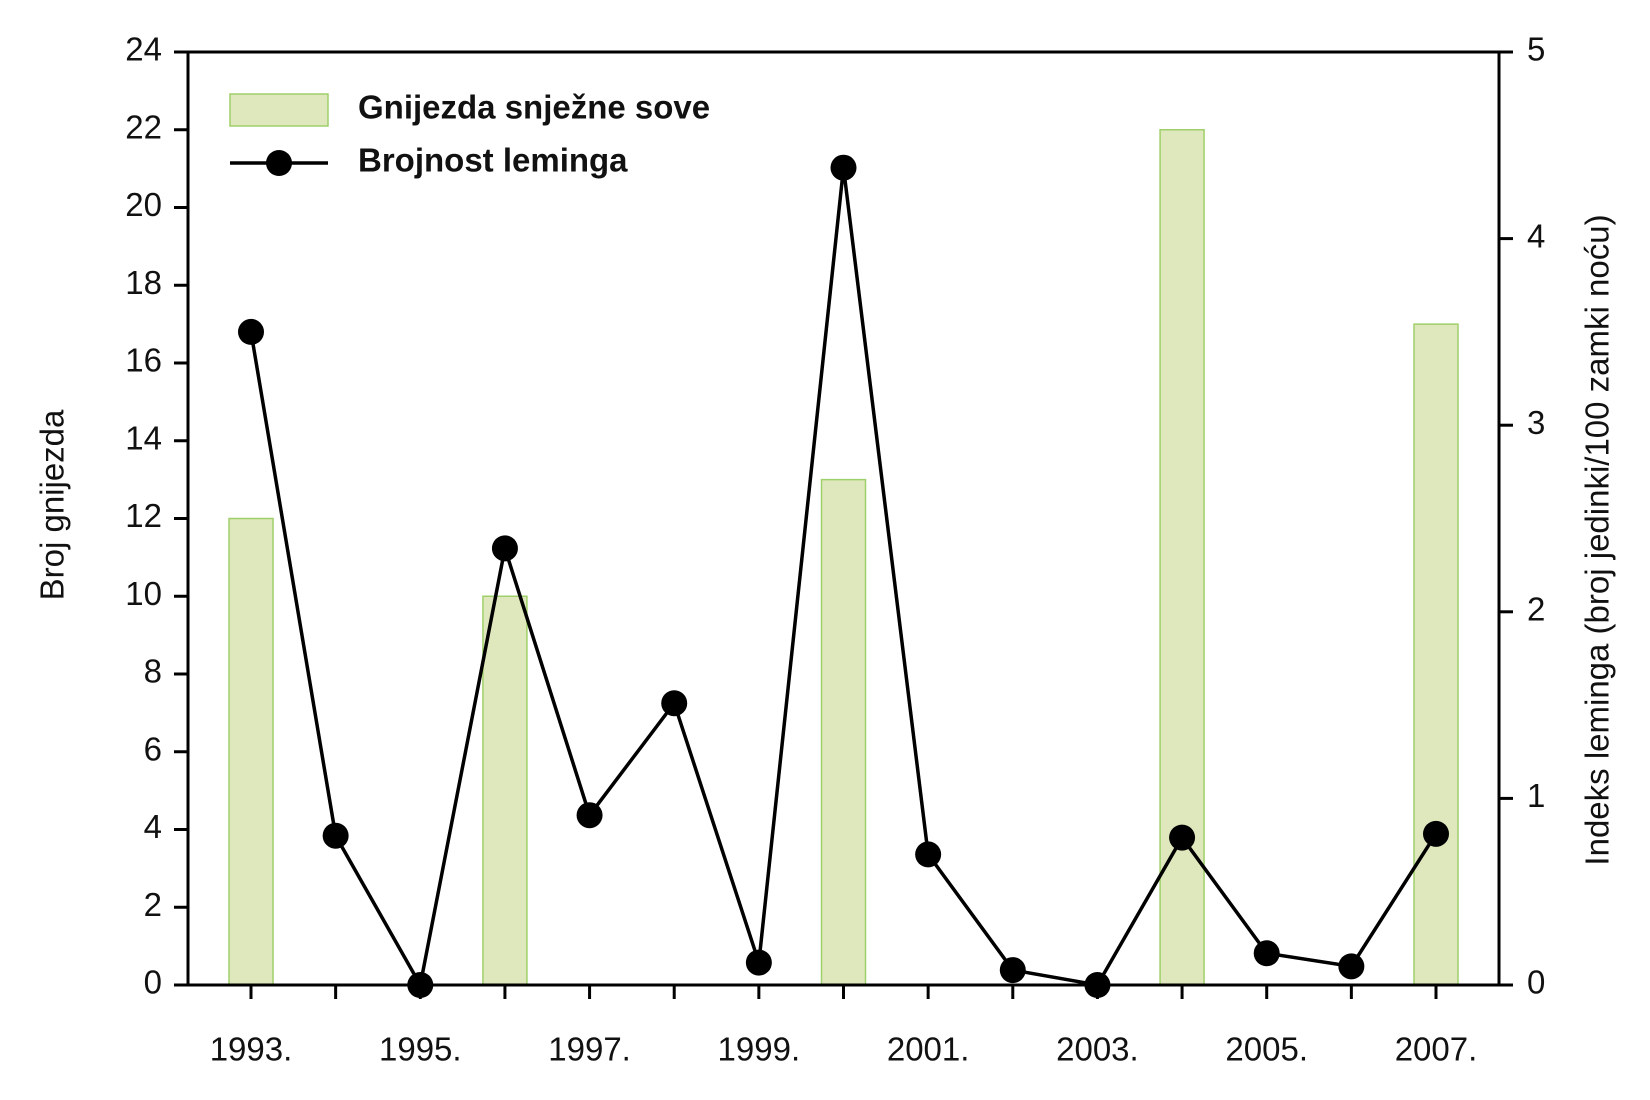 This screenshot has width=1650, height=1100. Describe the element at coordinates (143, 49) in the screenshot. I see `y-tick-label: 24` at that location.